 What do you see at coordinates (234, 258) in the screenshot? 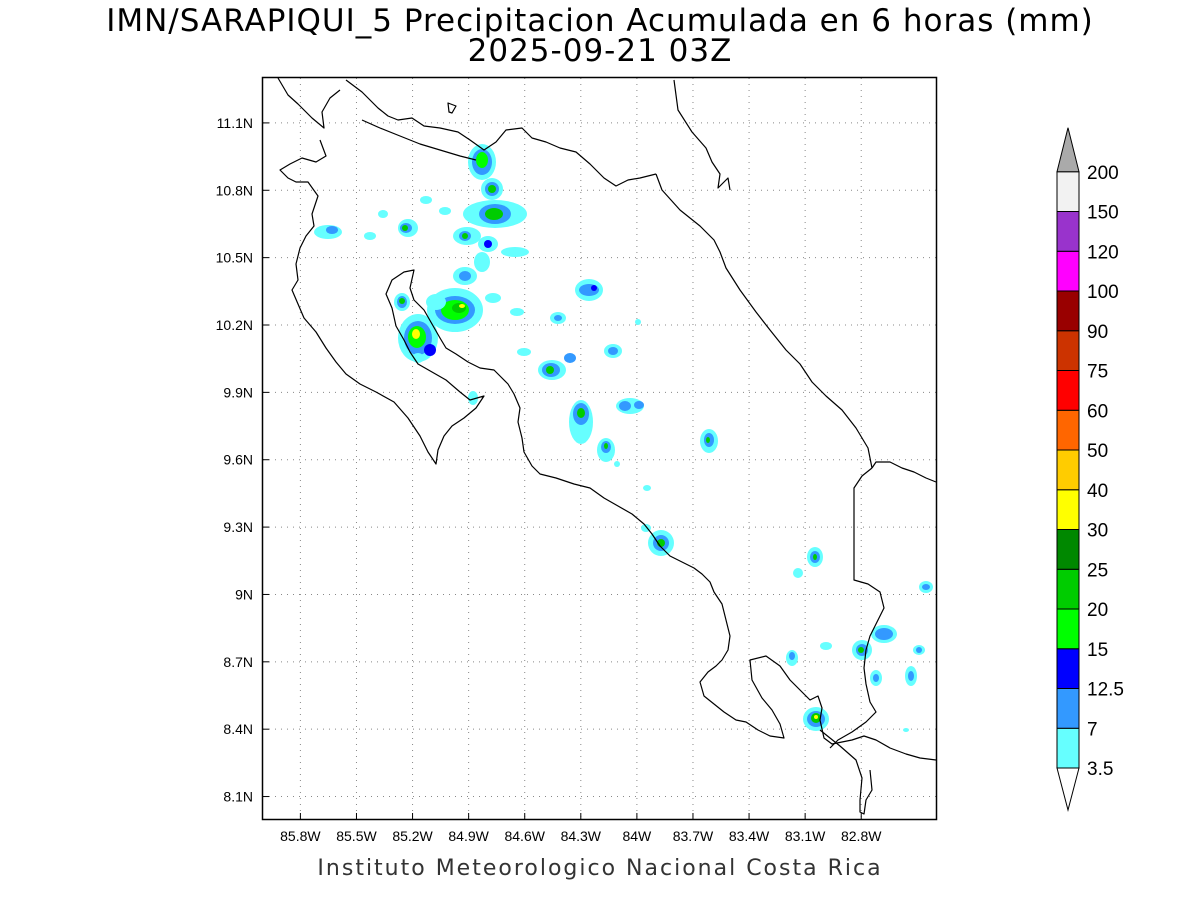
I see `lat-tick-label: 10.5N` at bounding box center [234, 258].